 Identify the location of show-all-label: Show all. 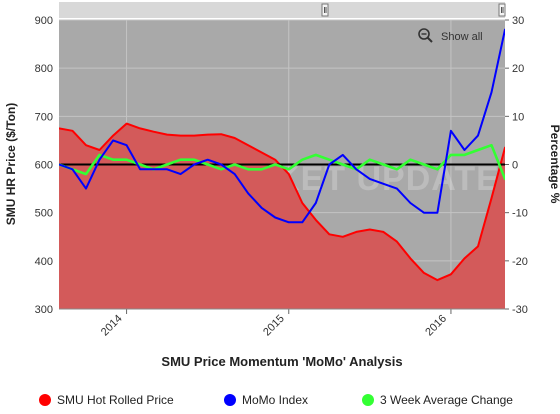
(462, 37).